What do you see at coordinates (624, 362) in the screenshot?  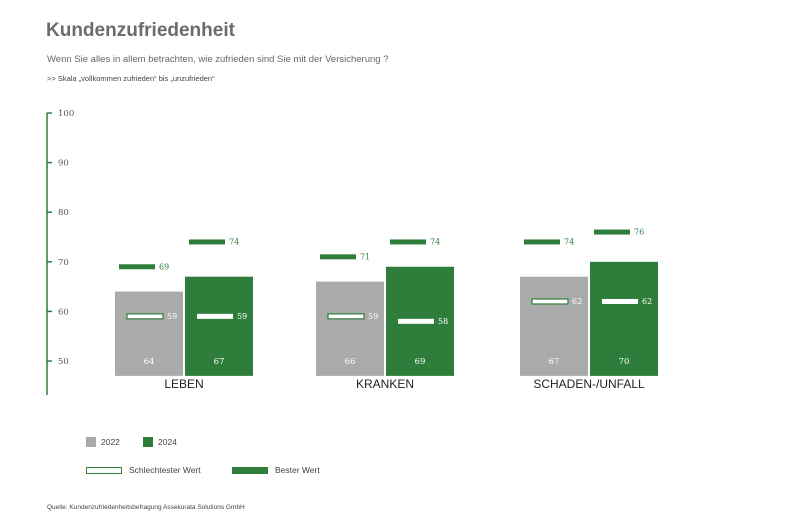 I see `bar-value-label: 70` at bounding box center [624, 362].